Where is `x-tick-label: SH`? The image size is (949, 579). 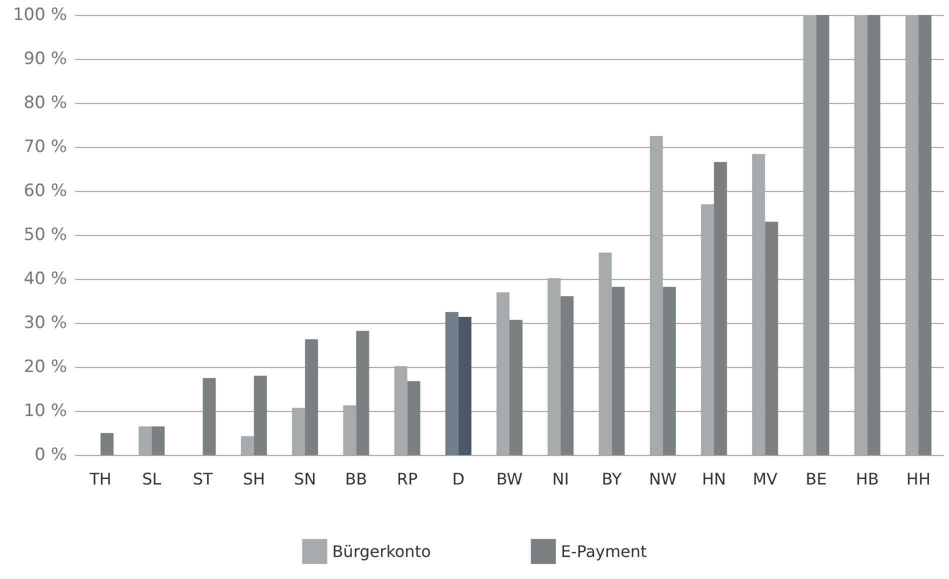
x-tick-label: SH is located at coordinates (254, 479).